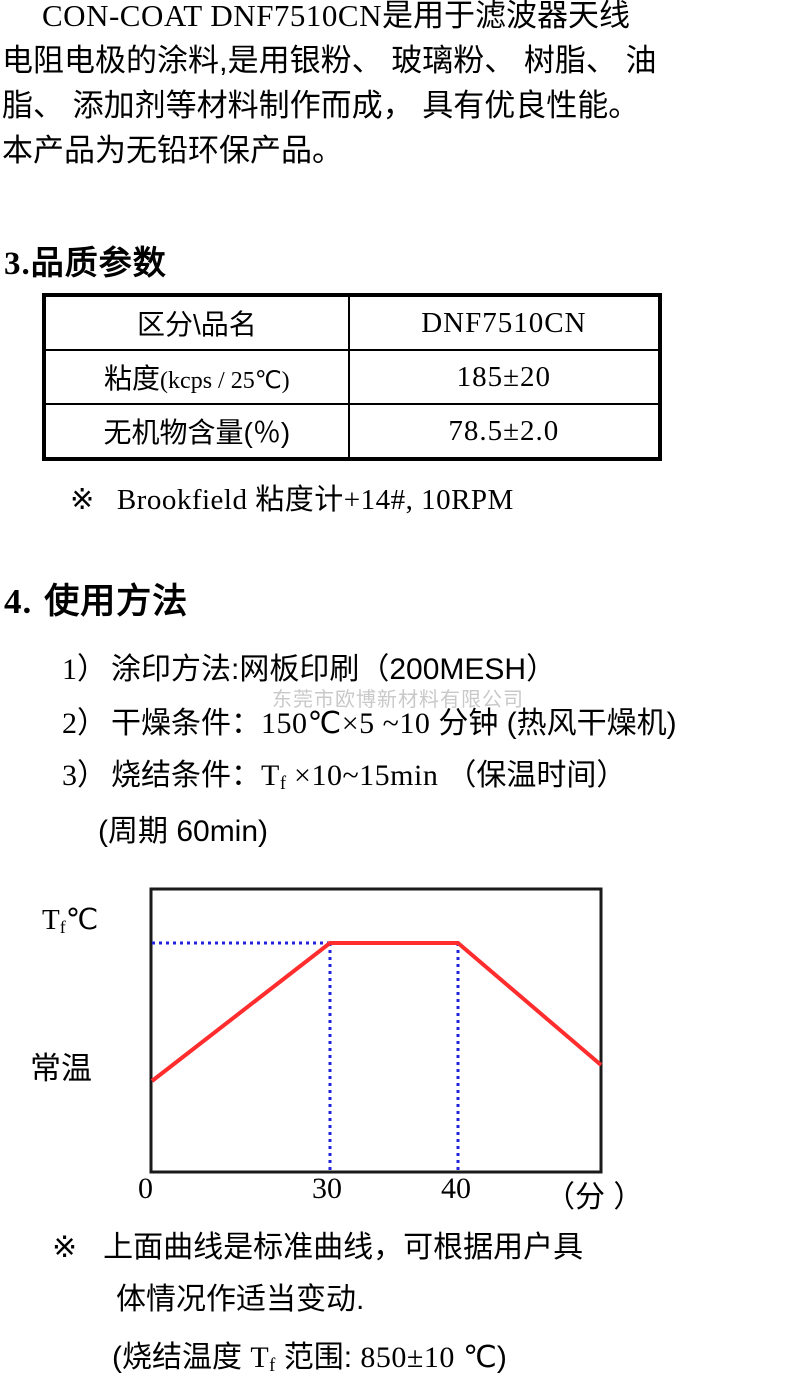 This screenshot has height=1392, width=804. I want to click on usage-tail-2: 分钟 (热风干燥机), so click(557, 723).